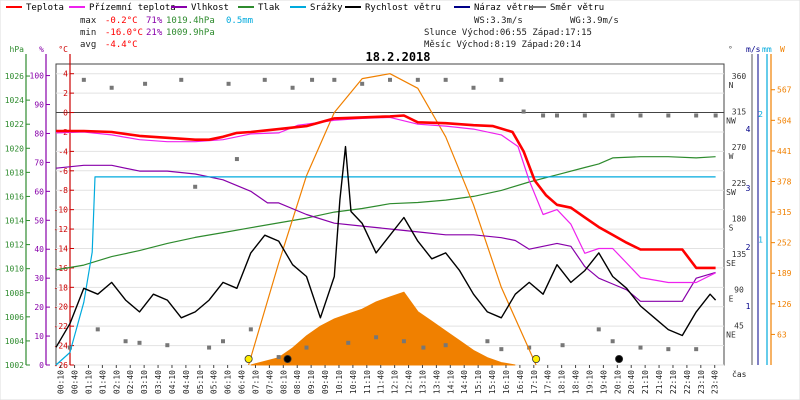 This screenshot has height=400, width=800. I want to click on x-tick-label-18: 09:10, so click(311, 382).